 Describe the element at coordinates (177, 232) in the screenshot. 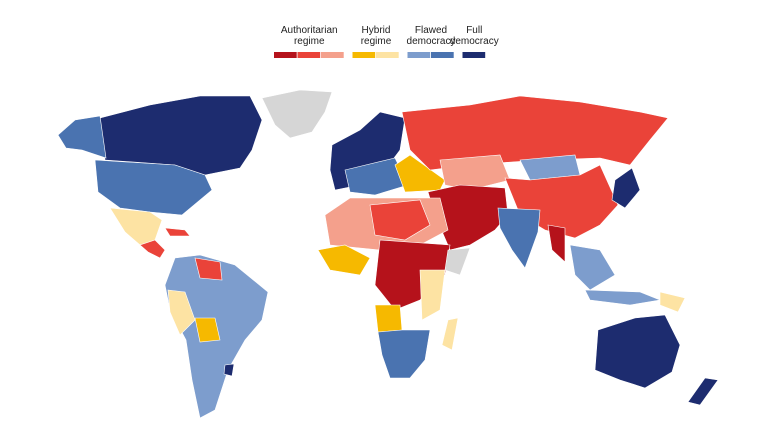

I see `caribbean` at that location.